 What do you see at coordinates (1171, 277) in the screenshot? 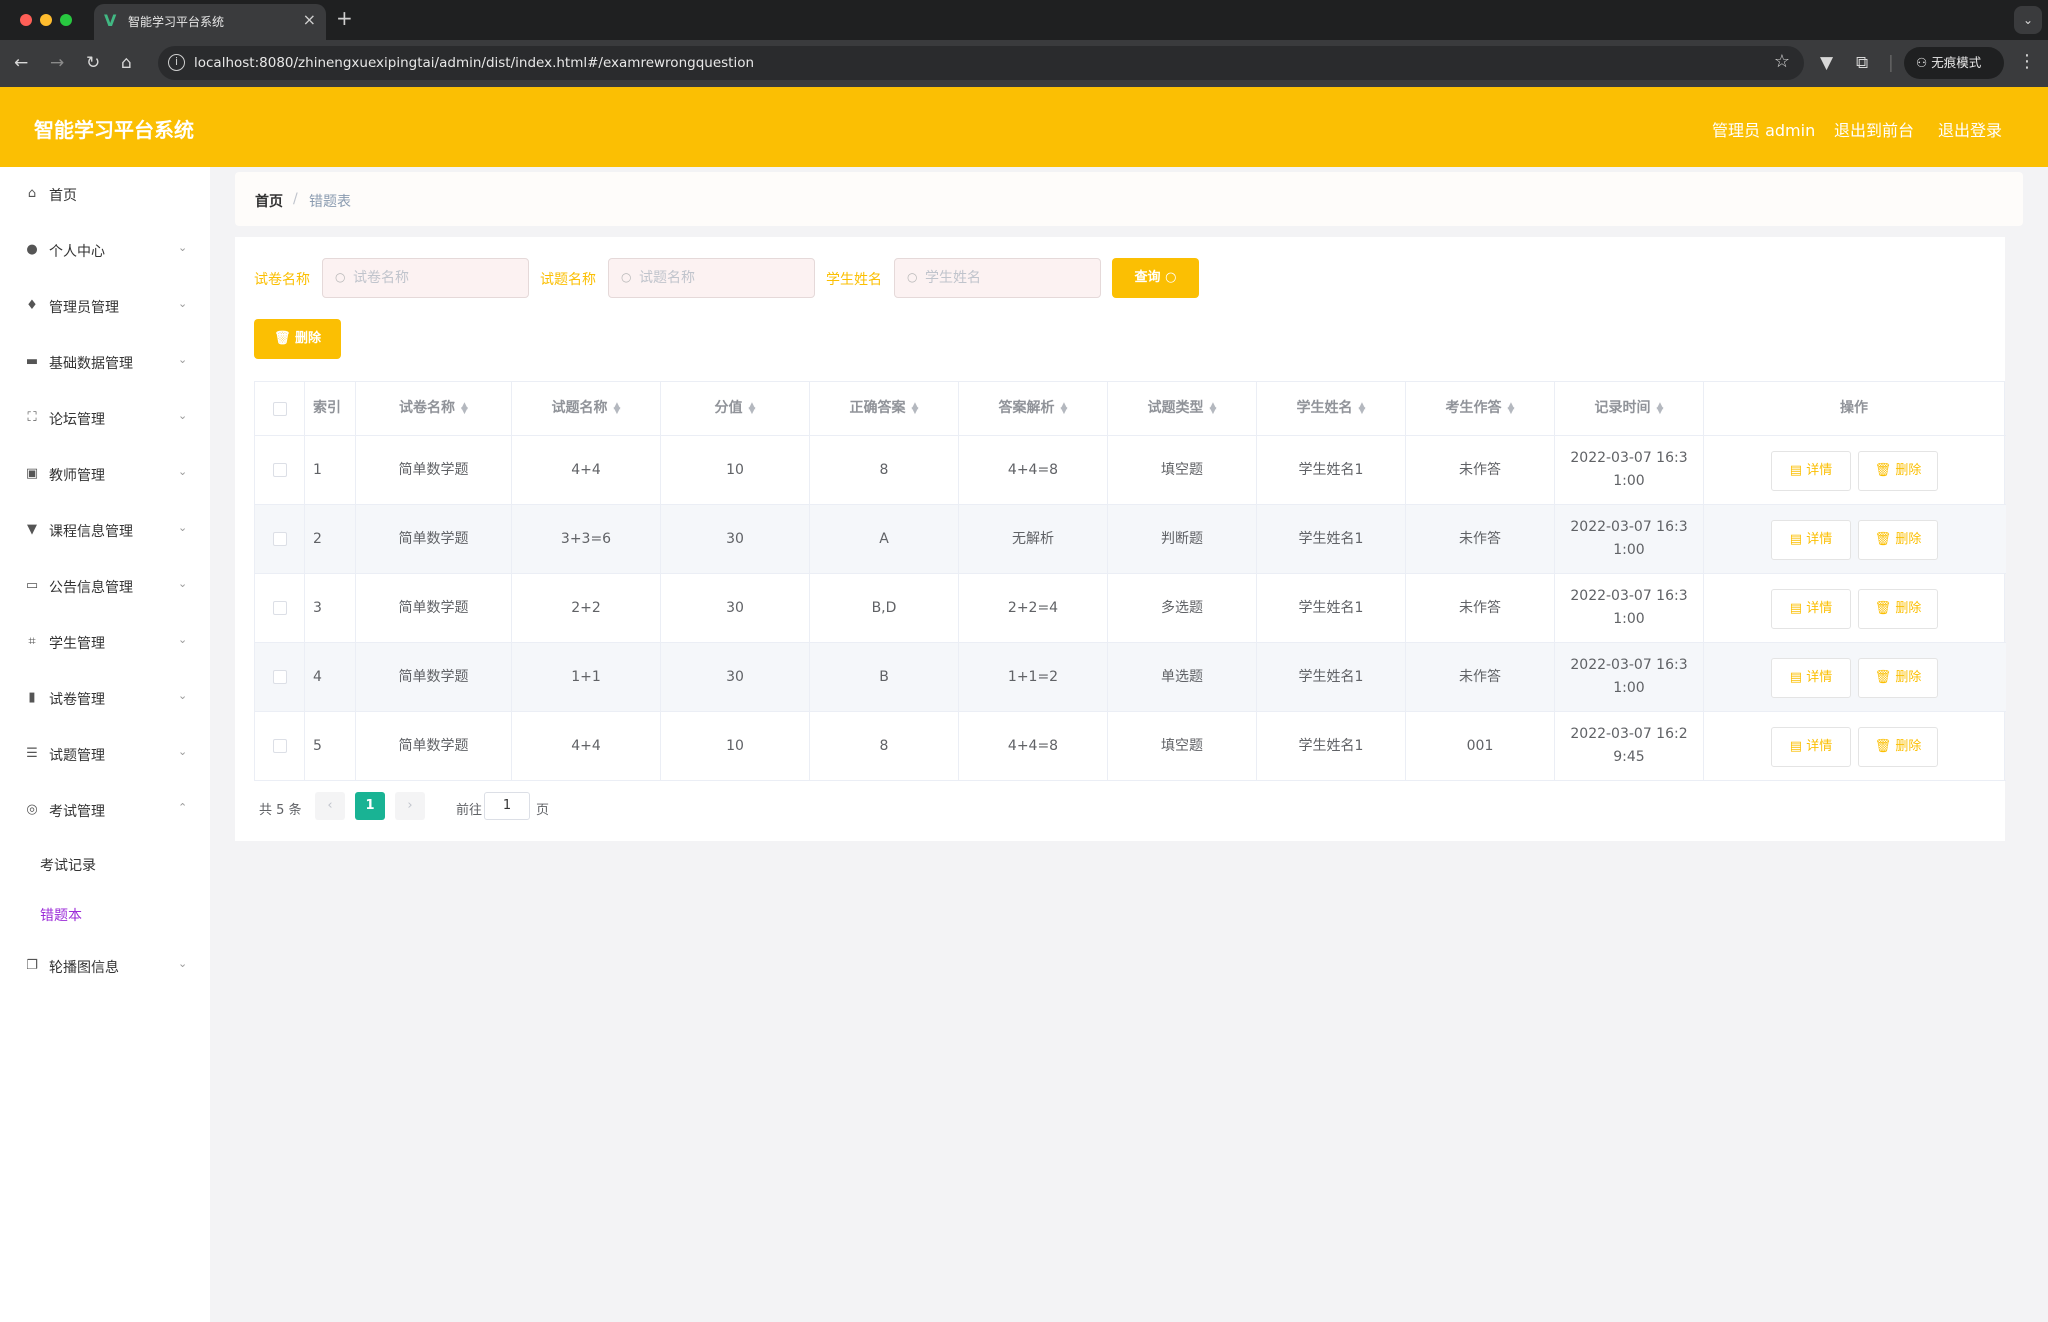
I see `search-icon: ○` at bounding box center [1171, 277].